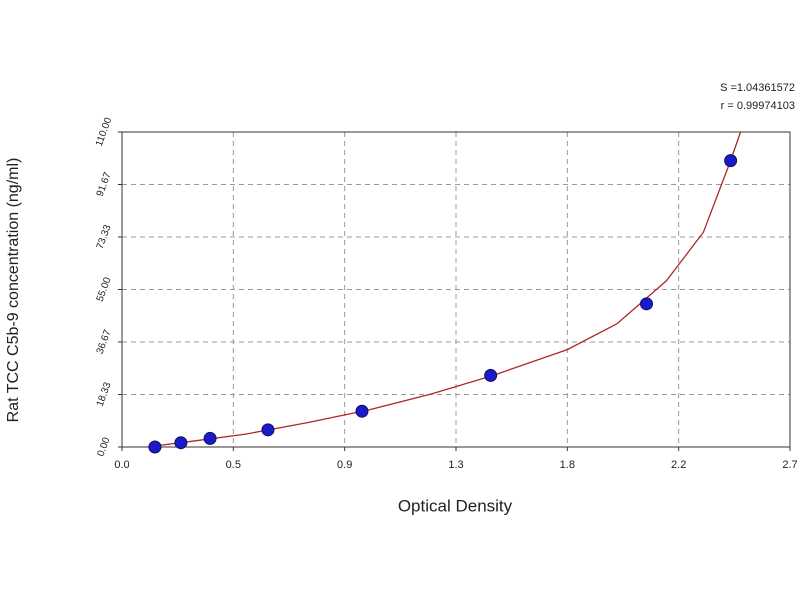 The width and height of the screenshot is (800, 600). What do you see at coordinates (455, 465) in the screenshot?
I see `x-tick-label: 1.3` at bounding box center [455, 465].